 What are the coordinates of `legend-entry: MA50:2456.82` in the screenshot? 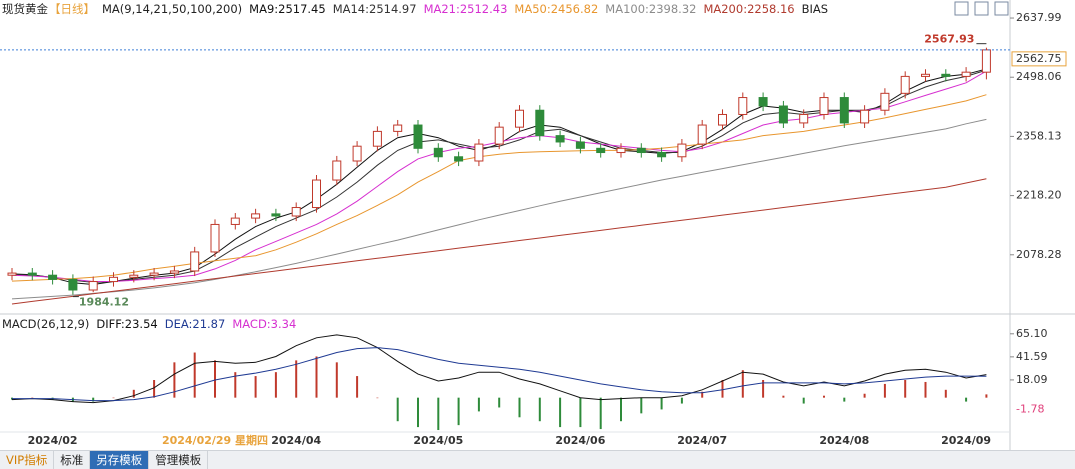 It's located at (556, 9).